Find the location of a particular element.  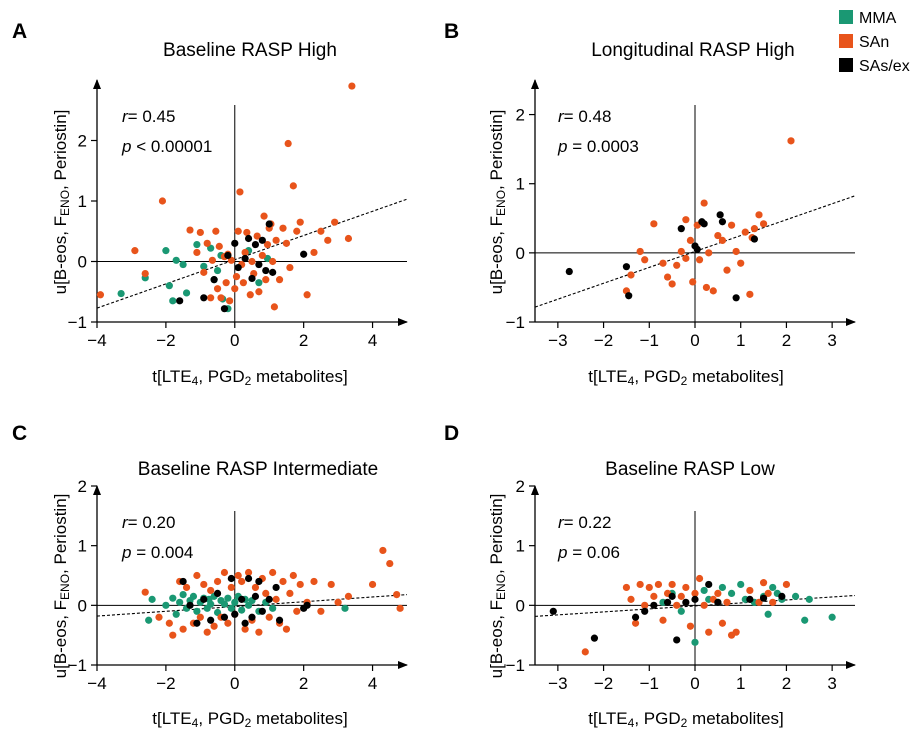

x-tick-label: 3 is located at coordinates (831, 340).